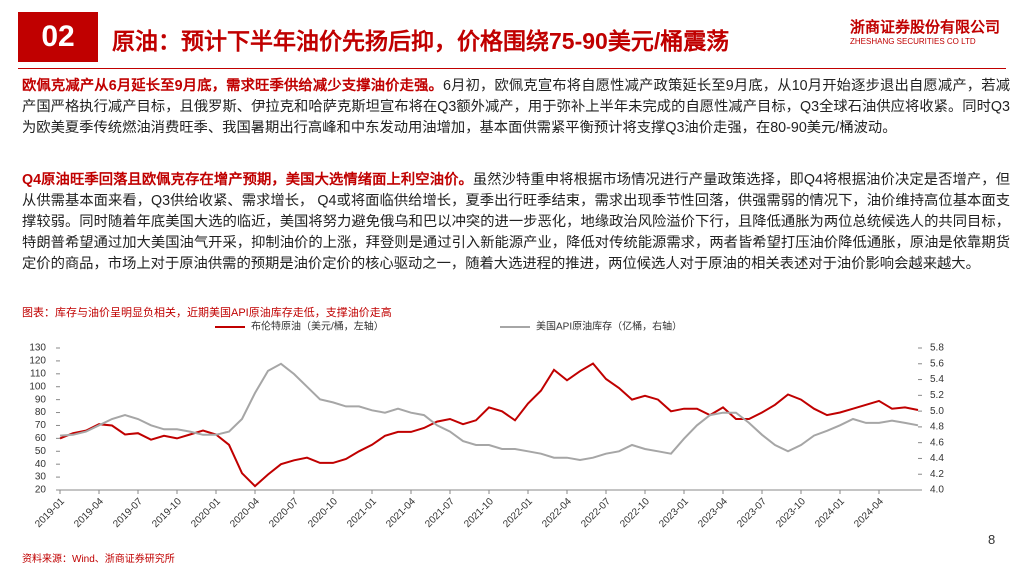 Image resolution: width=1024 pixels, height=576 pixels. Describe the element at coordinates (440, 513) in the screenshot. I see `x-tick-label: 2021-07` at that location.